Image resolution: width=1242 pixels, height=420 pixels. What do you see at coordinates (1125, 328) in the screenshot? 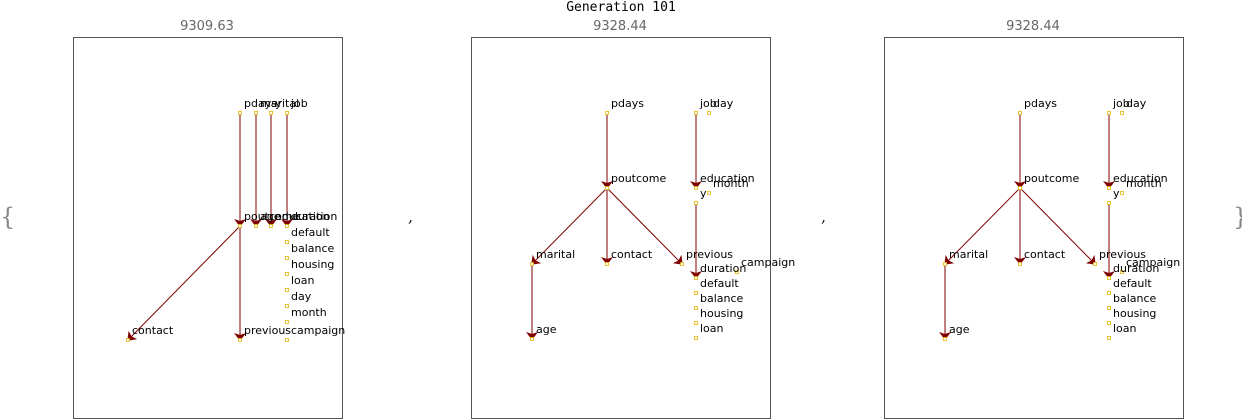
I see `node-label-loan: loan` at bounding box center [1125, 328].